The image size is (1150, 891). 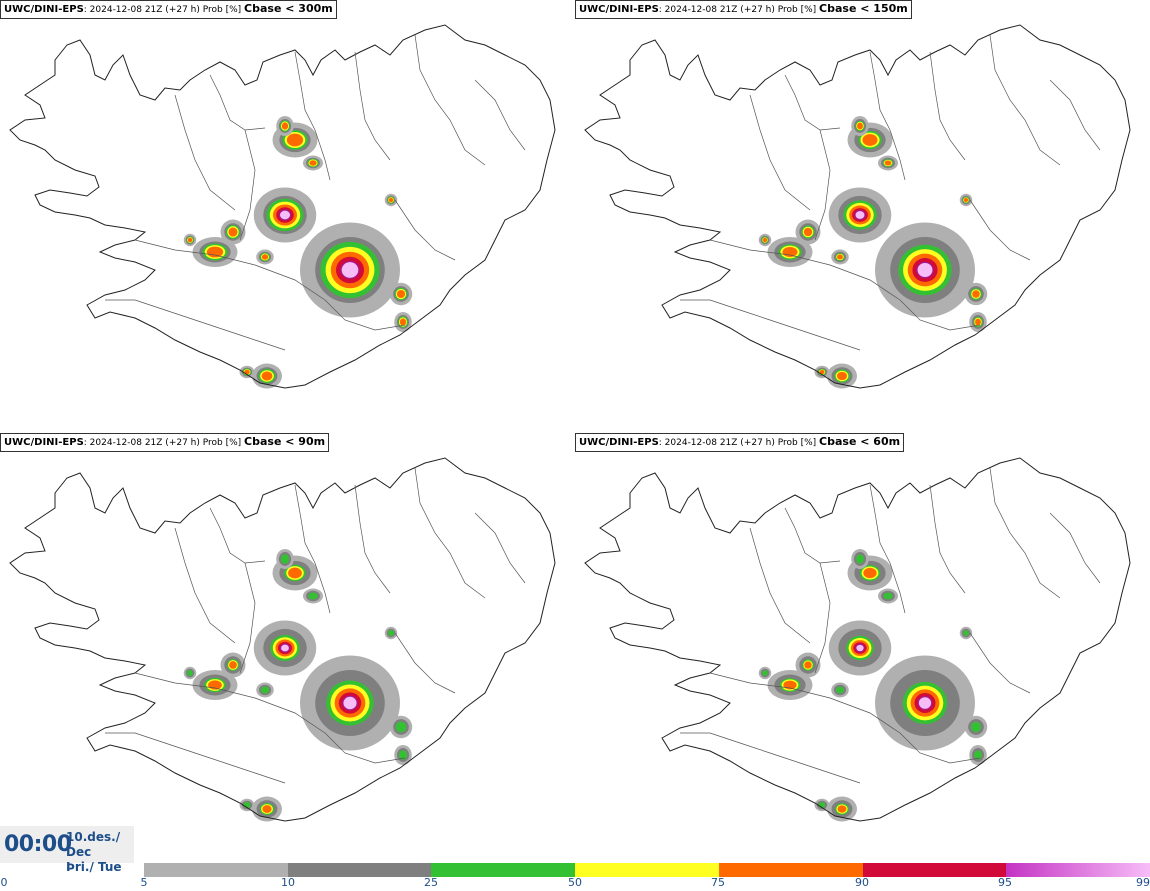 I want to click on cbase-threshold: Cbase < 300m, so click(x=288, y=8).